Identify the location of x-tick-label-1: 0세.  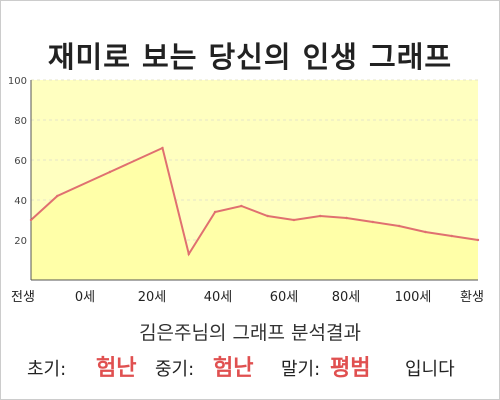
(85, 297).